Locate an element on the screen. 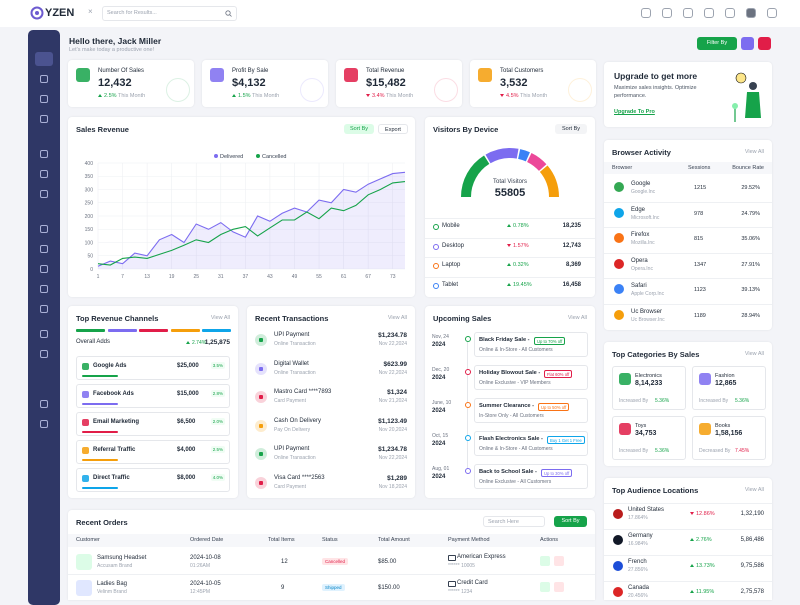 This screenshot has height=605, width=800. sale-date: June, 10 is located at coordinates (442, 403).